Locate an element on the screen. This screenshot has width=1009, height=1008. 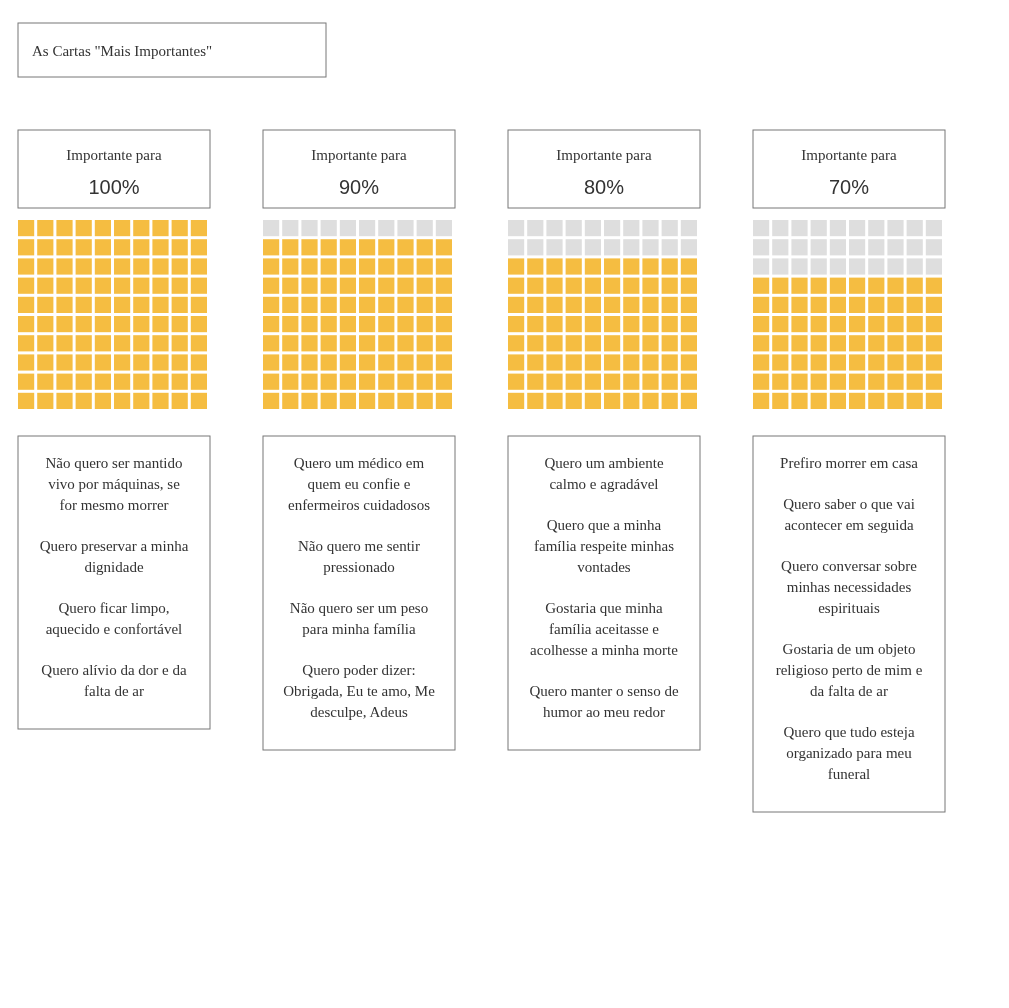
text: Quero um médico em quem eu confie e enfermeiros cuidadosos is located at coordinates (359, 484).